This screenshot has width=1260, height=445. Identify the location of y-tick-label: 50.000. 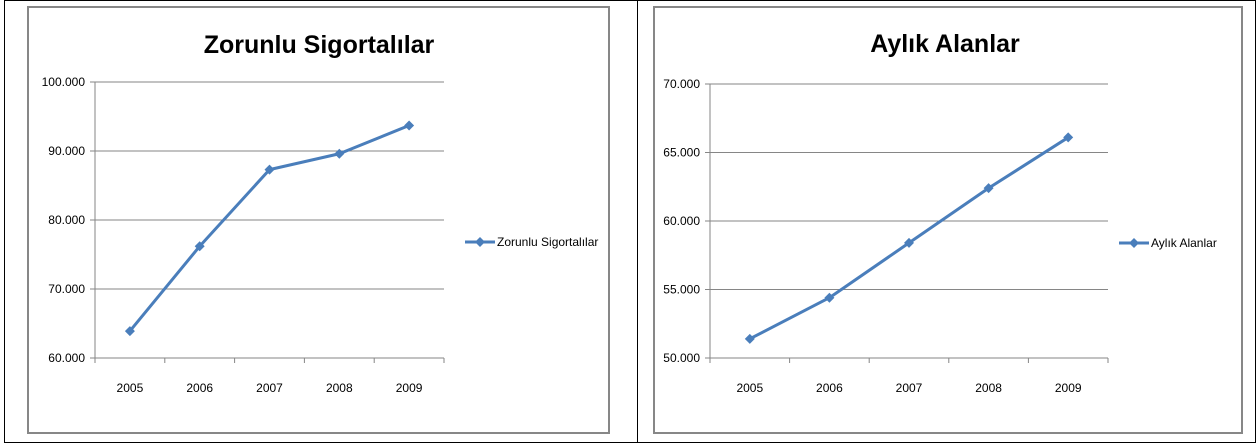
(681, 358).